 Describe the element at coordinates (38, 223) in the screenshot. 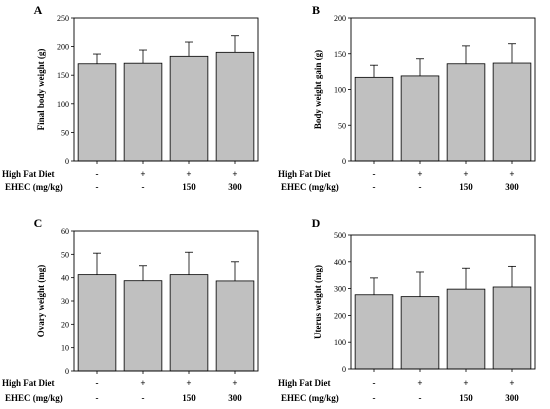

I see `panel-letter: C` at that location.